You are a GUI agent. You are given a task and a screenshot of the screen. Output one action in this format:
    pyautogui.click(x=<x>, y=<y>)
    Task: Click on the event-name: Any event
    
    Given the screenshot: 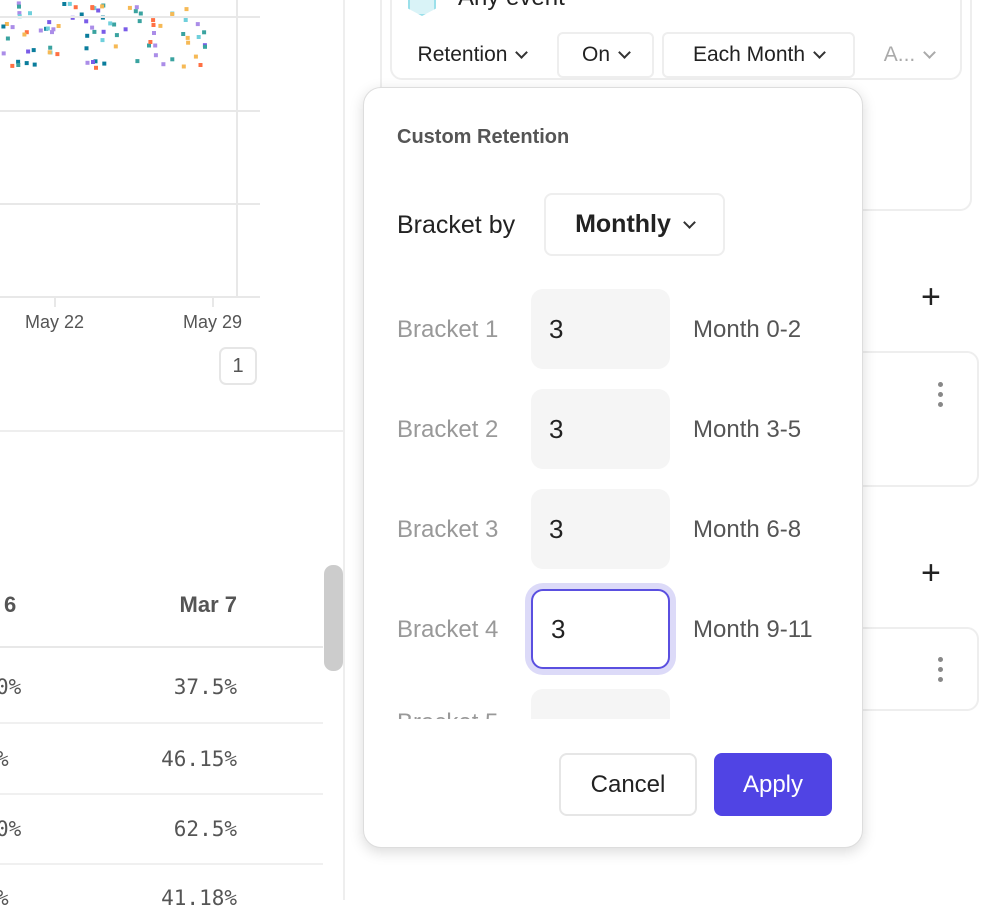 What is the action you would take?
    pyautogui.click(x=511, y=6)
    